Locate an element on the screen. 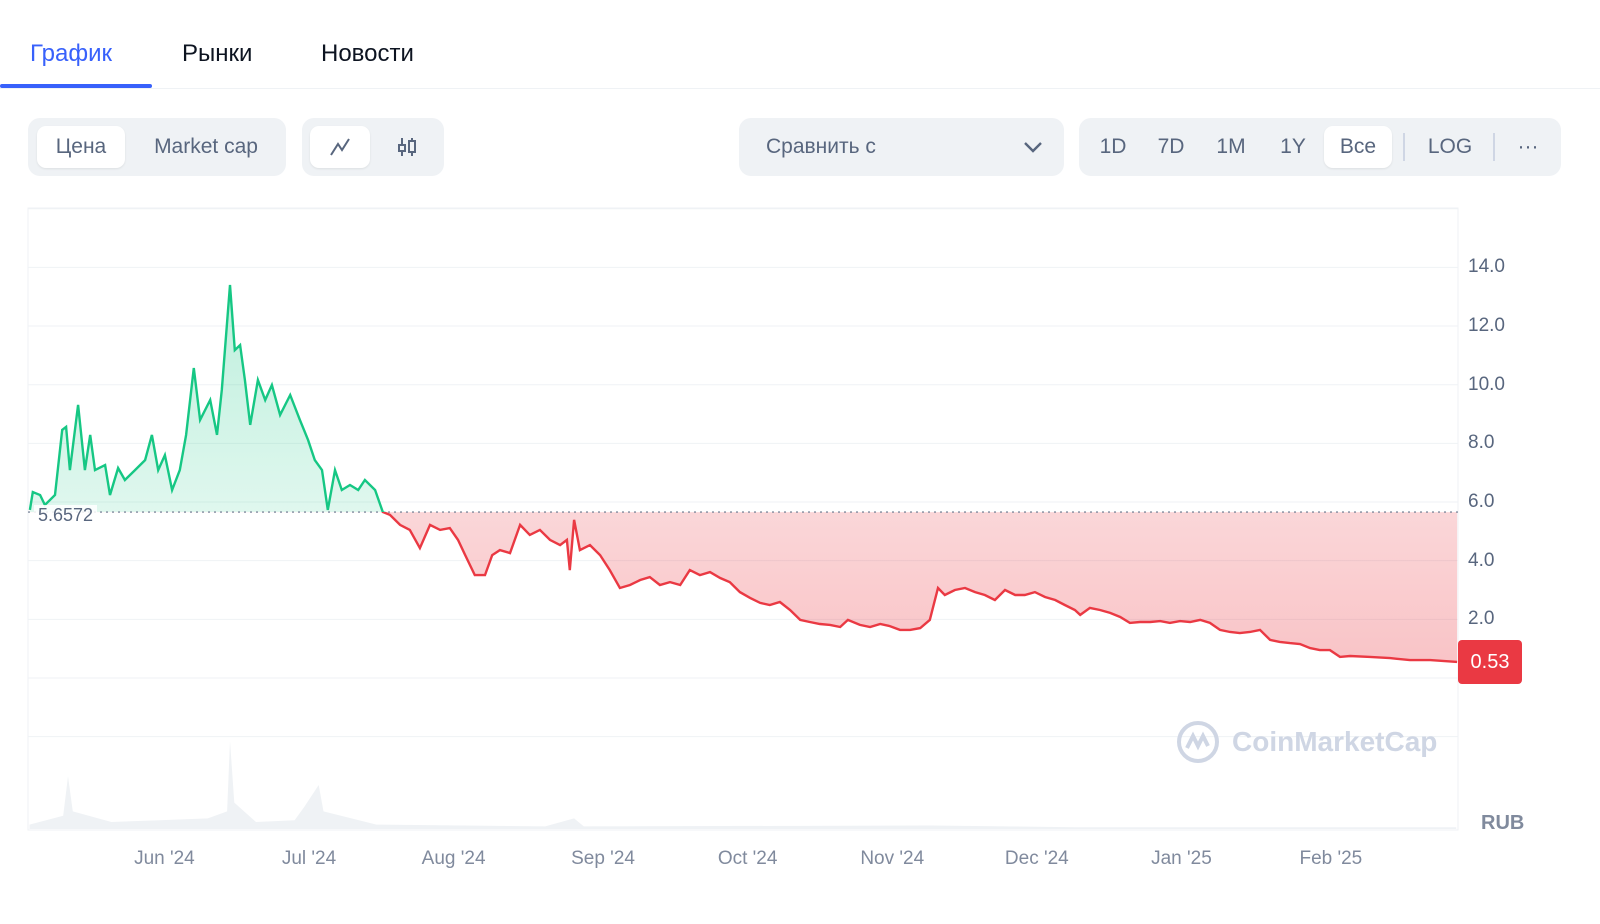 The height and width of the screenshot is (924, 1600). candlestick-button is located at coordinates (407, 147).